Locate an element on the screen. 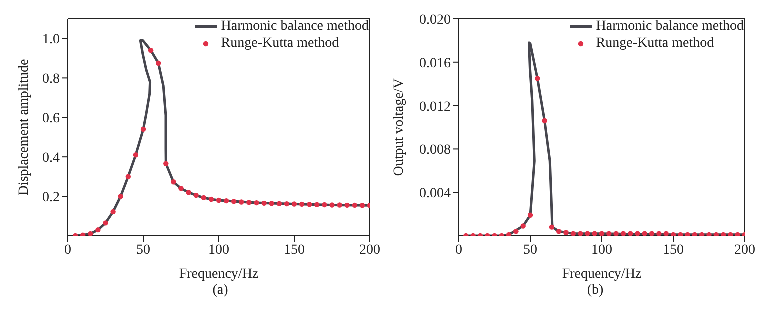 The image size is (771, 315). y-axis-title: Output voltage/V is located at coordinates (399, 127).